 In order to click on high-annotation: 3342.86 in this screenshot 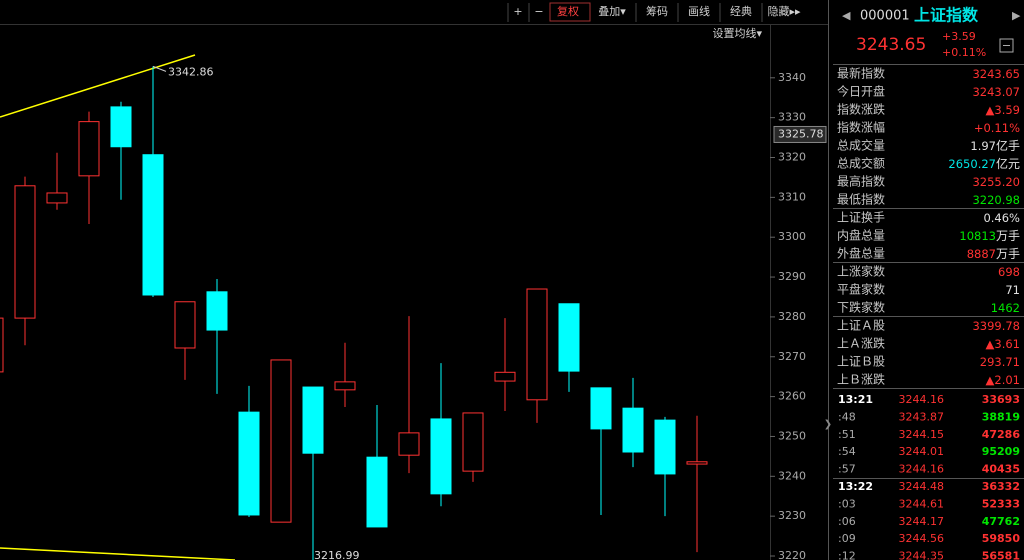, I will do `click(191, 71)`.